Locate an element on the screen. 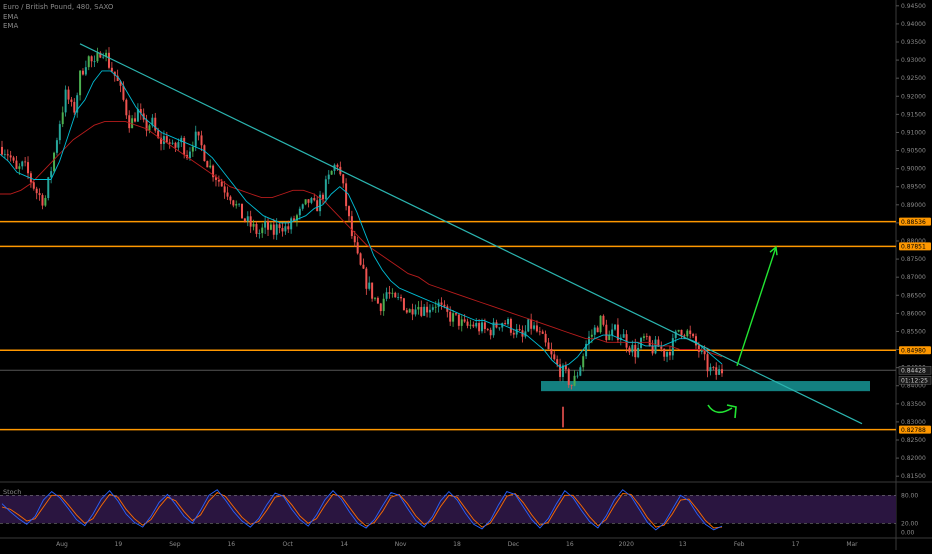 The image size is (932, 554). time-tick-label: Aug is located at coordinates (62, 544).